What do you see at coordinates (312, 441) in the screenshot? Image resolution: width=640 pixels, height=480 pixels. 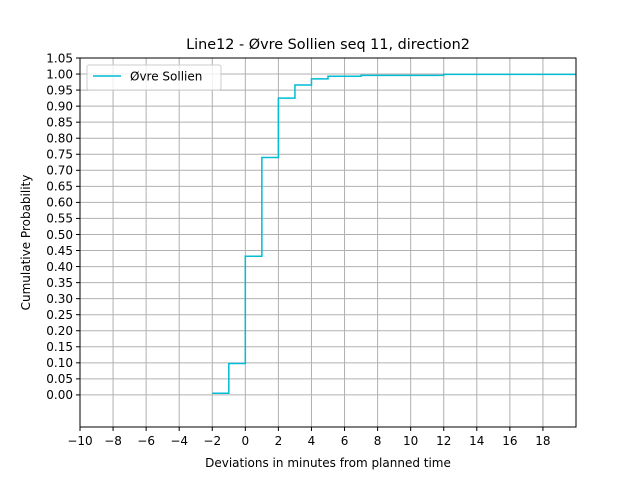 I see `x-tick-label: 4` at bounding box center [312, 441].